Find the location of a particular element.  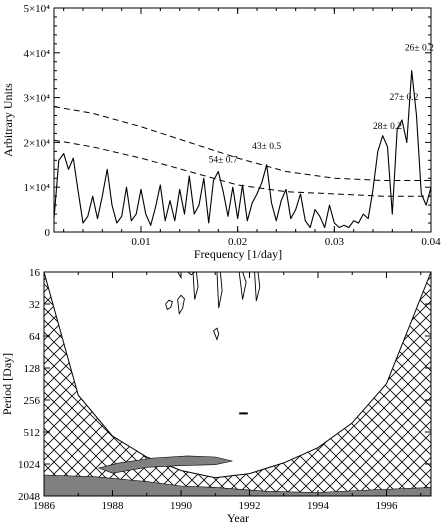

x-tick-label-top-1: 0.02 is located at coordinates (237, 242).